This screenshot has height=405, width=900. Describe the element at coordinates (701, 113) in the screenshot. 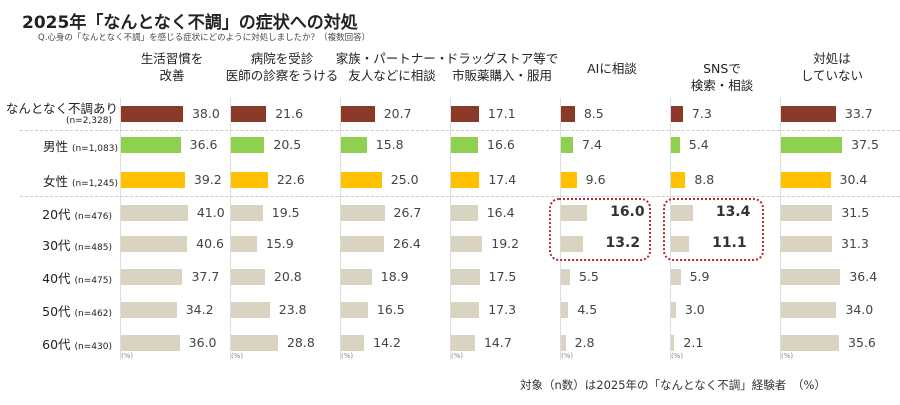

I see `data-label: 7.3` at that location.